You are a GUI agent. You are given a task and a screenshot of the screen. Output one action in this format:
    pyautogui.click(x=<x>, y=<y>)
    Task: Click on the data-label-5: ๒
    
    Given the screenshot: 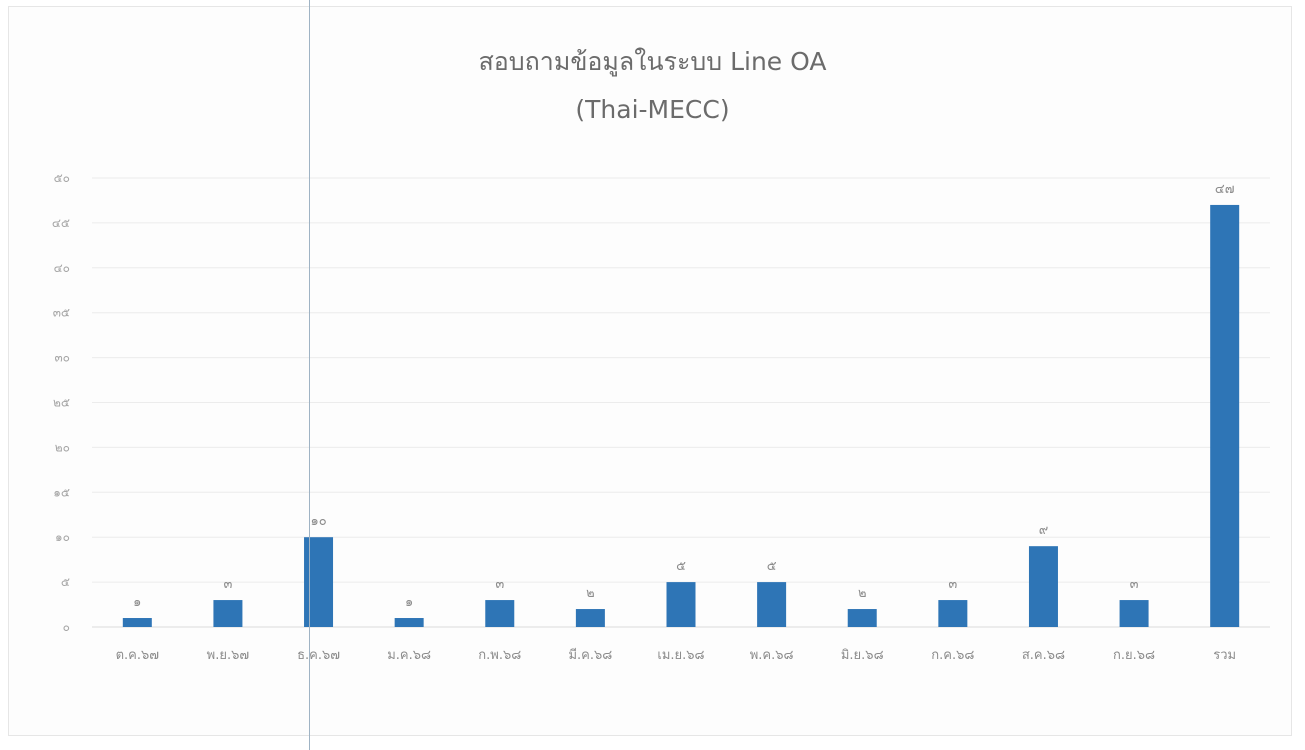 What is the action you would take?
    pyautogui.click(x=590, y=593)
    